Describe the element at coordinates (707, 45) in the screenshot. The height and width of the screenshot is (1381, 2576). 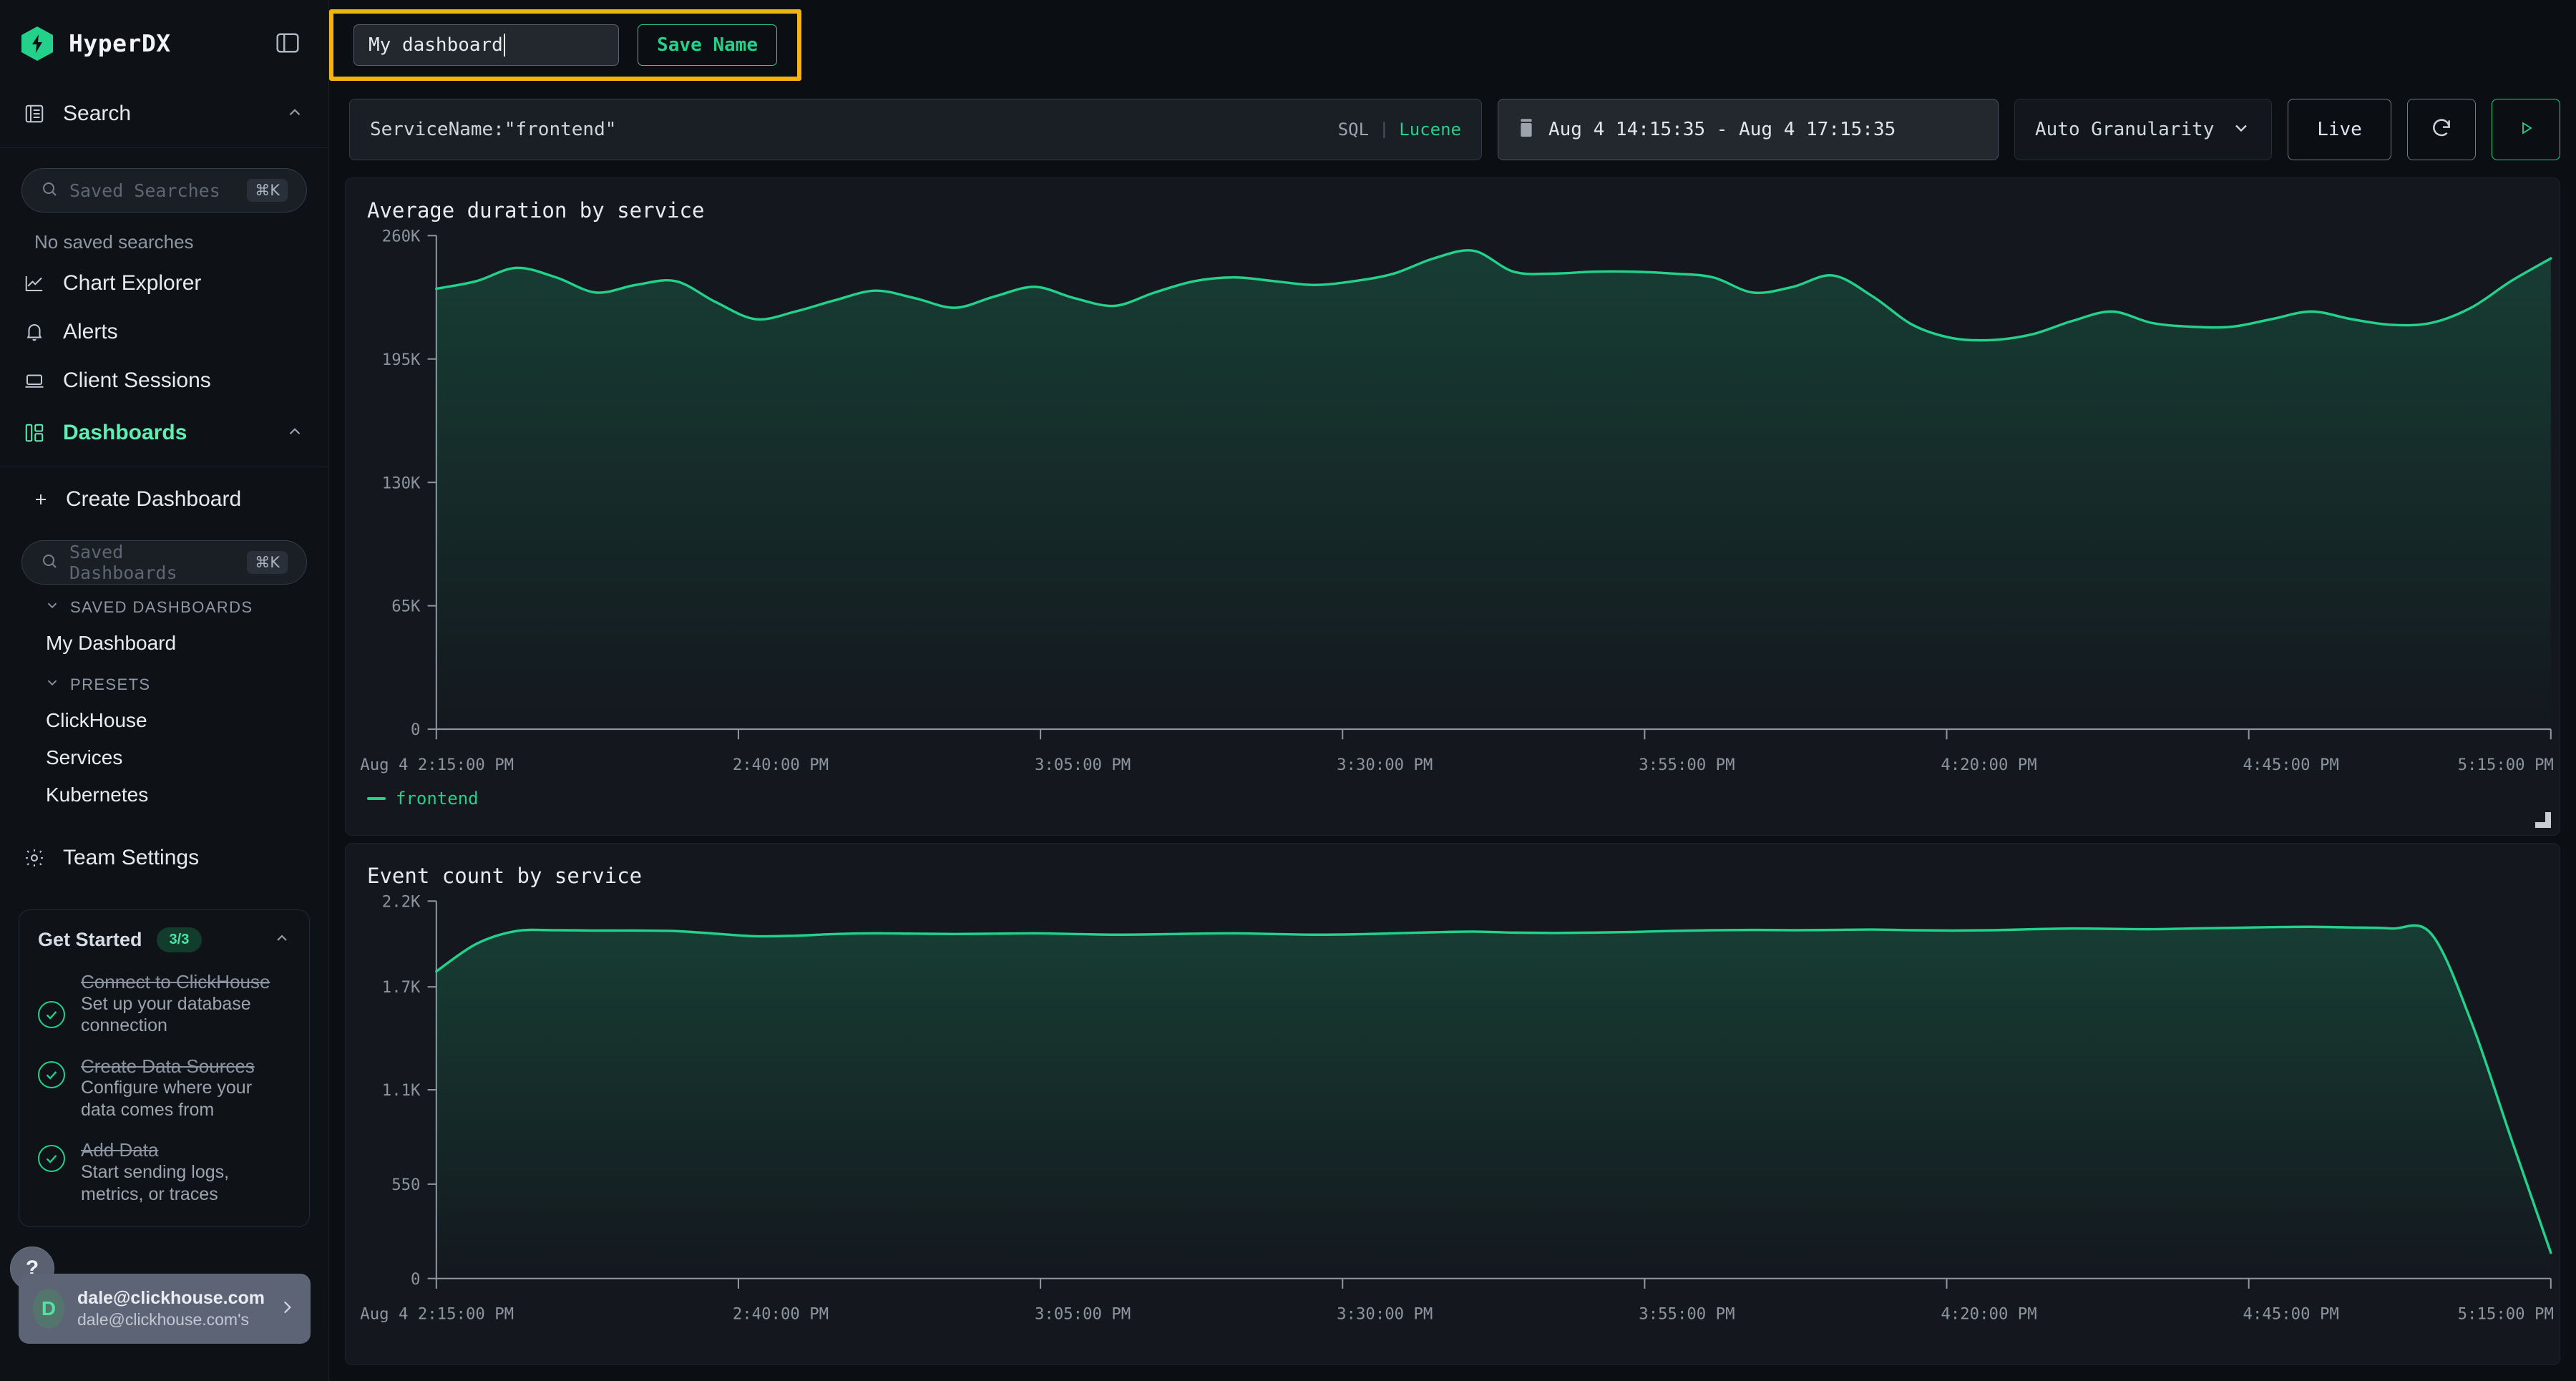
I see `save-name-button: Save Name` at that location.